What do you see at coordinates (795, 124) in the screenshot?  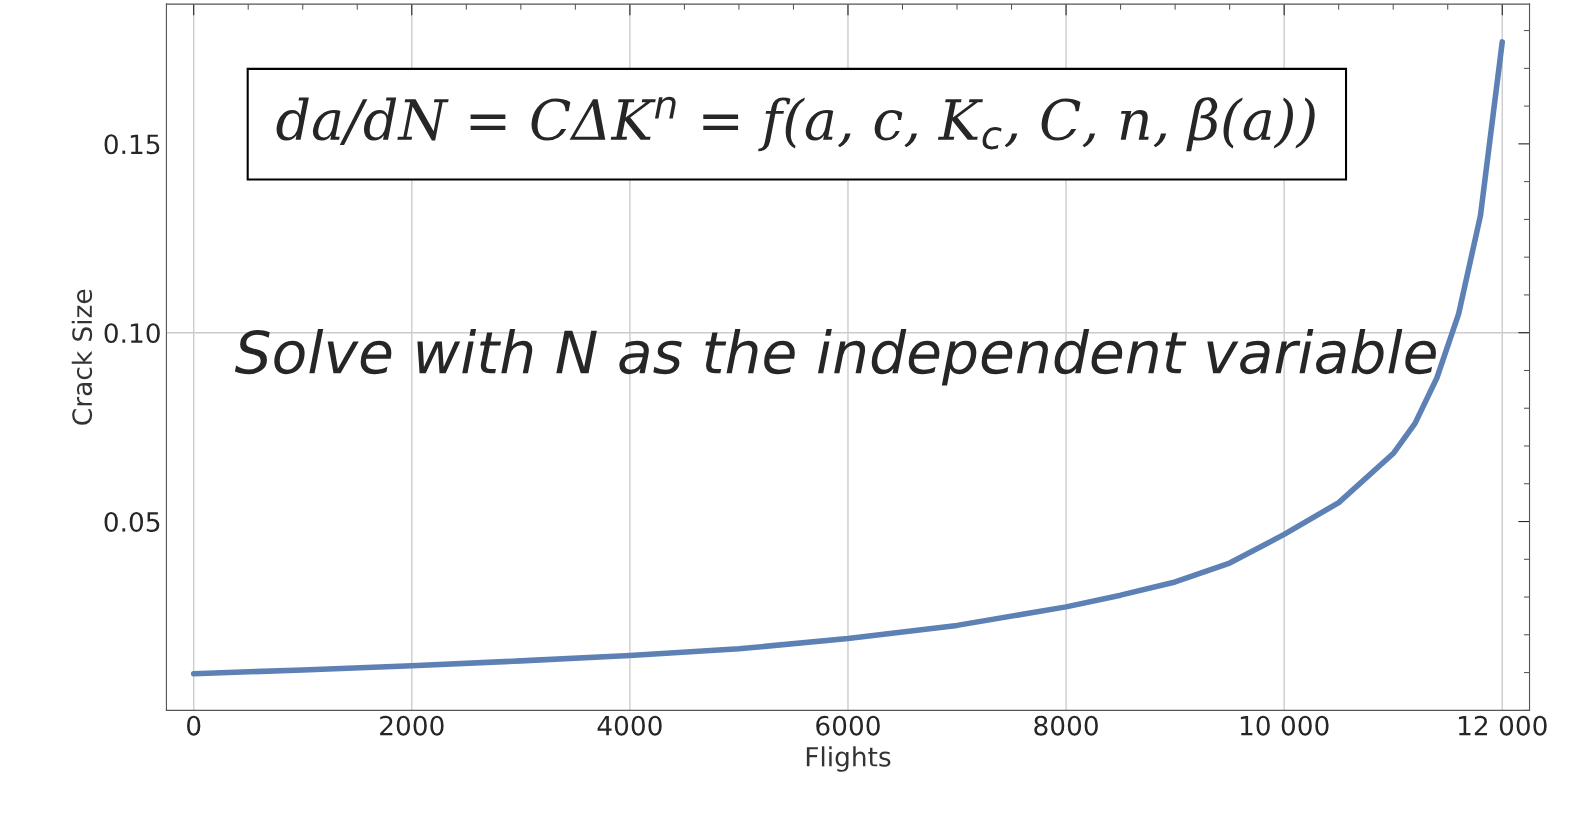 I see `annotation: da/dN = CΔK$^{n}$ = f(a, c, K$_{c}$, C, n, β(a))` at bounding box center [795, 124].